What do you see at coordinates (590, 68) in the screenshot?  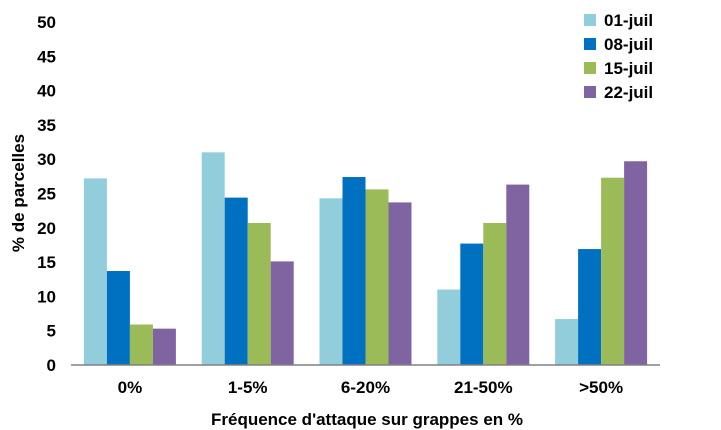 I see `legend-swatch-15-juil` at bounding box center [590, 68].